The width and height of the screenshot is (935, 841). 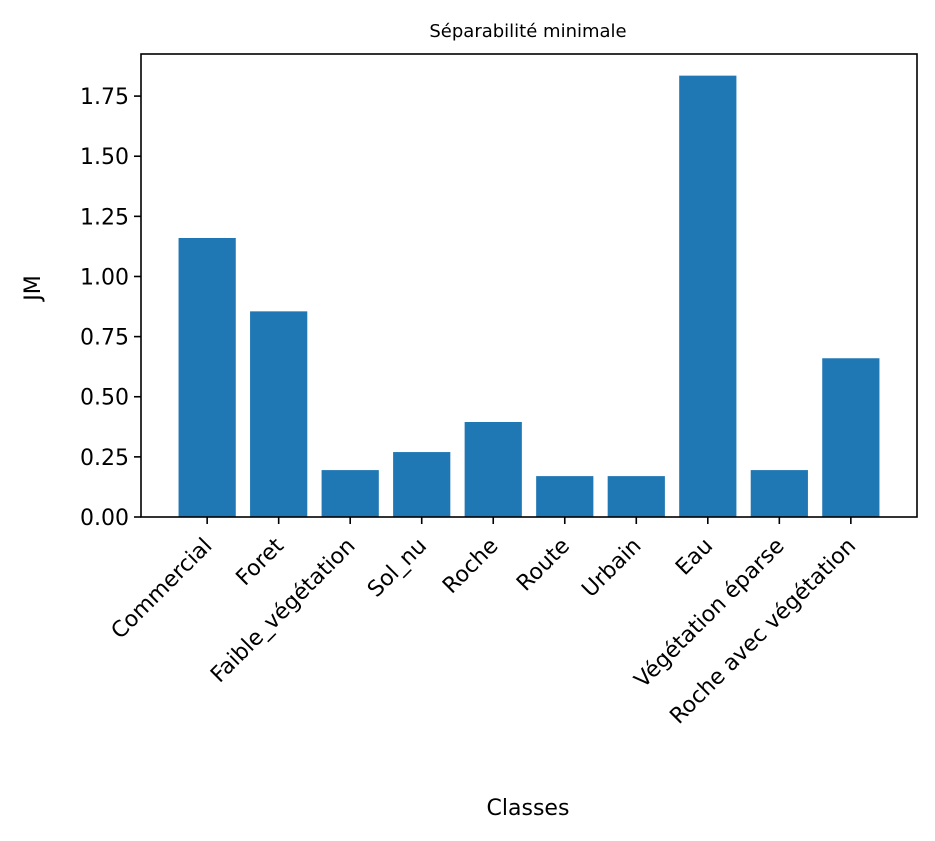 What do you see at coordinates (528, 808) in the screenshot?
I see `x-axis-label: Classes` at bounding box center [528, 808].